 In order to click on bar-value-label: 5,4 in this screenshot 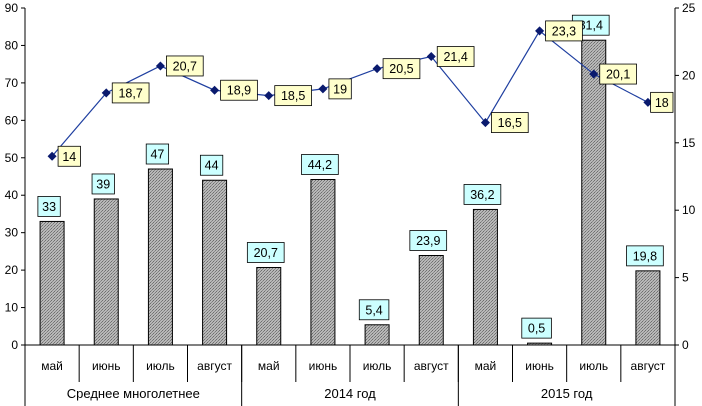, I will do `click(373, 310)`.